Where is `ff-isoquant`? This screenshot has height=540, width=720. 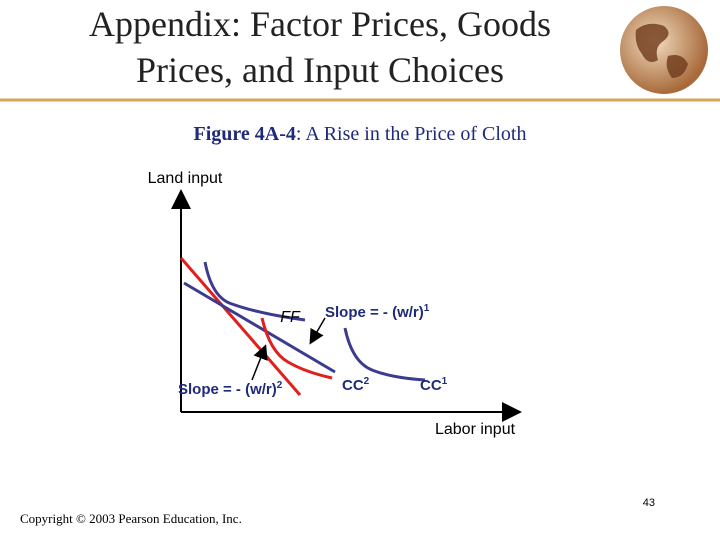 ff-isoquant is located at coordinates (254, 291).